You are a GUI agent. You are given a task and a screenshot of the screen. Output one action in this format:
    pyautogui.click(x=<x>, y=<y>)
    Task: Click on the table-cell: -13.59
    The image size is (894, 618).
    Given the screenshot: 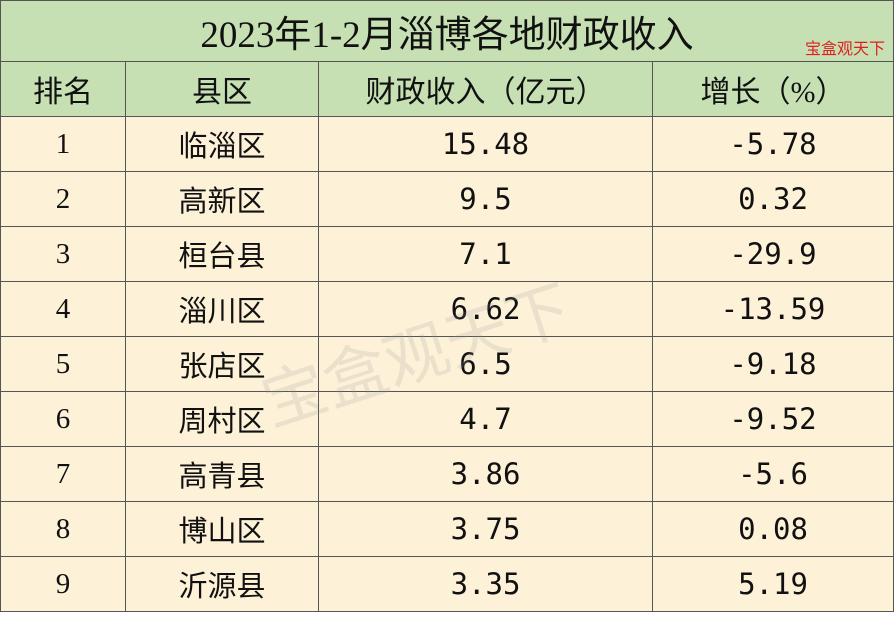 What is the action you would take?
    pyautogui.click(x=772, y=309)
    